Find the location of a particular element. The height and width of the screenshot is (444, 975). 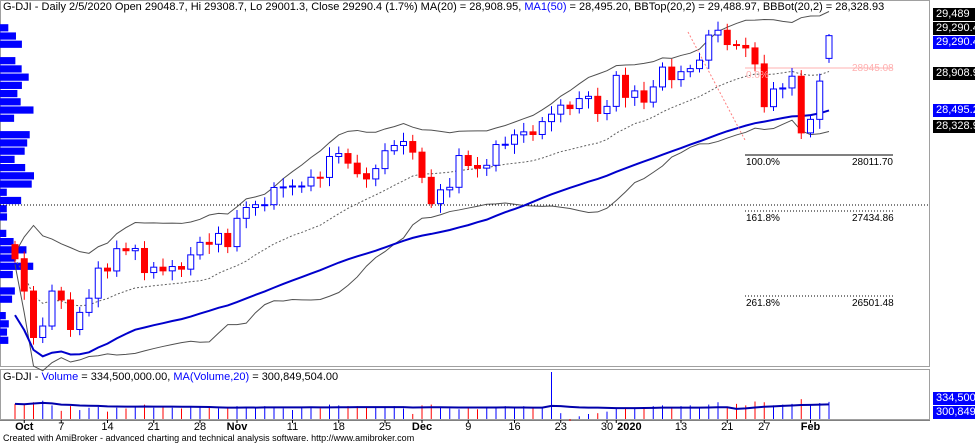

fib-value-label: 26501.48 is located at coordinates (873, 303).